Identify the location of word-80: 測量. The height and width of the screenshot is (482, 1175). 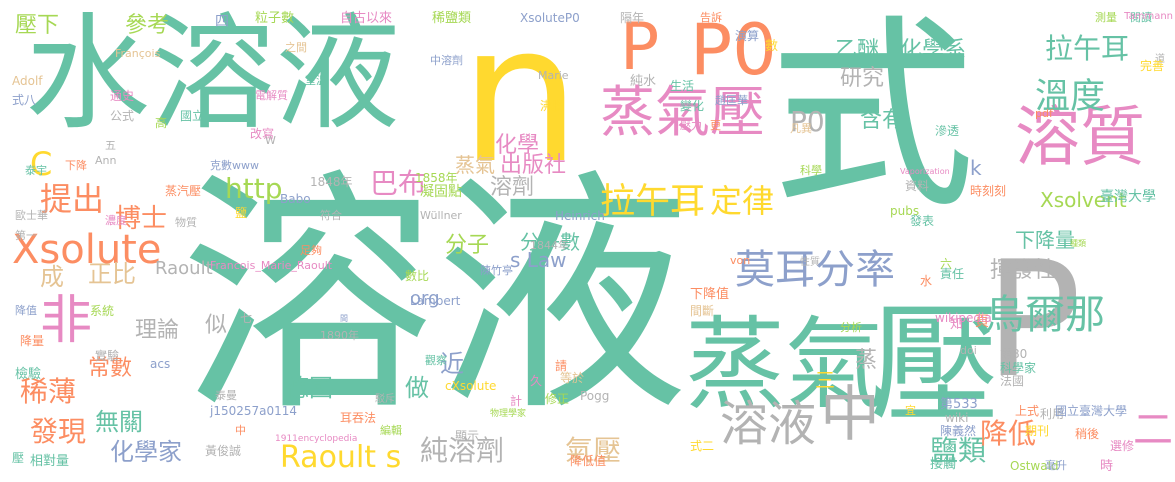
(1106, 17).